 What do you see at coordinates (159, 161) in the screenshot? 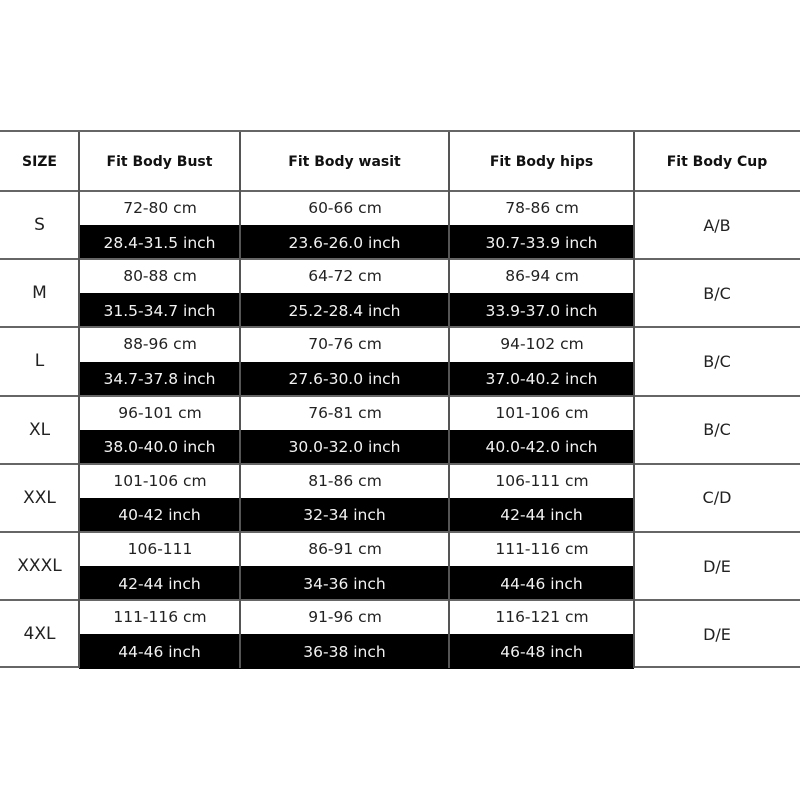
I see `header-bust: Fit Body Bust` at bounding box center [159, 161].